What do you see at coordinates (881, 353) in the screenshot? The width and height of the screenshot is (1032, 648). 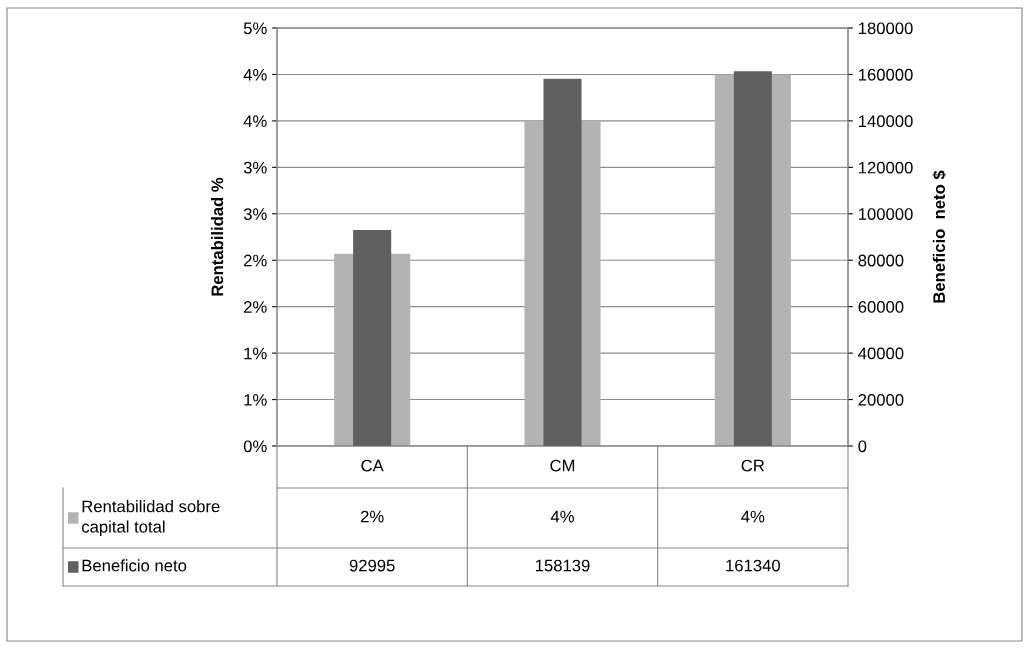 I see `y2-tick-label: 40000` at bounding box center [881, 353].